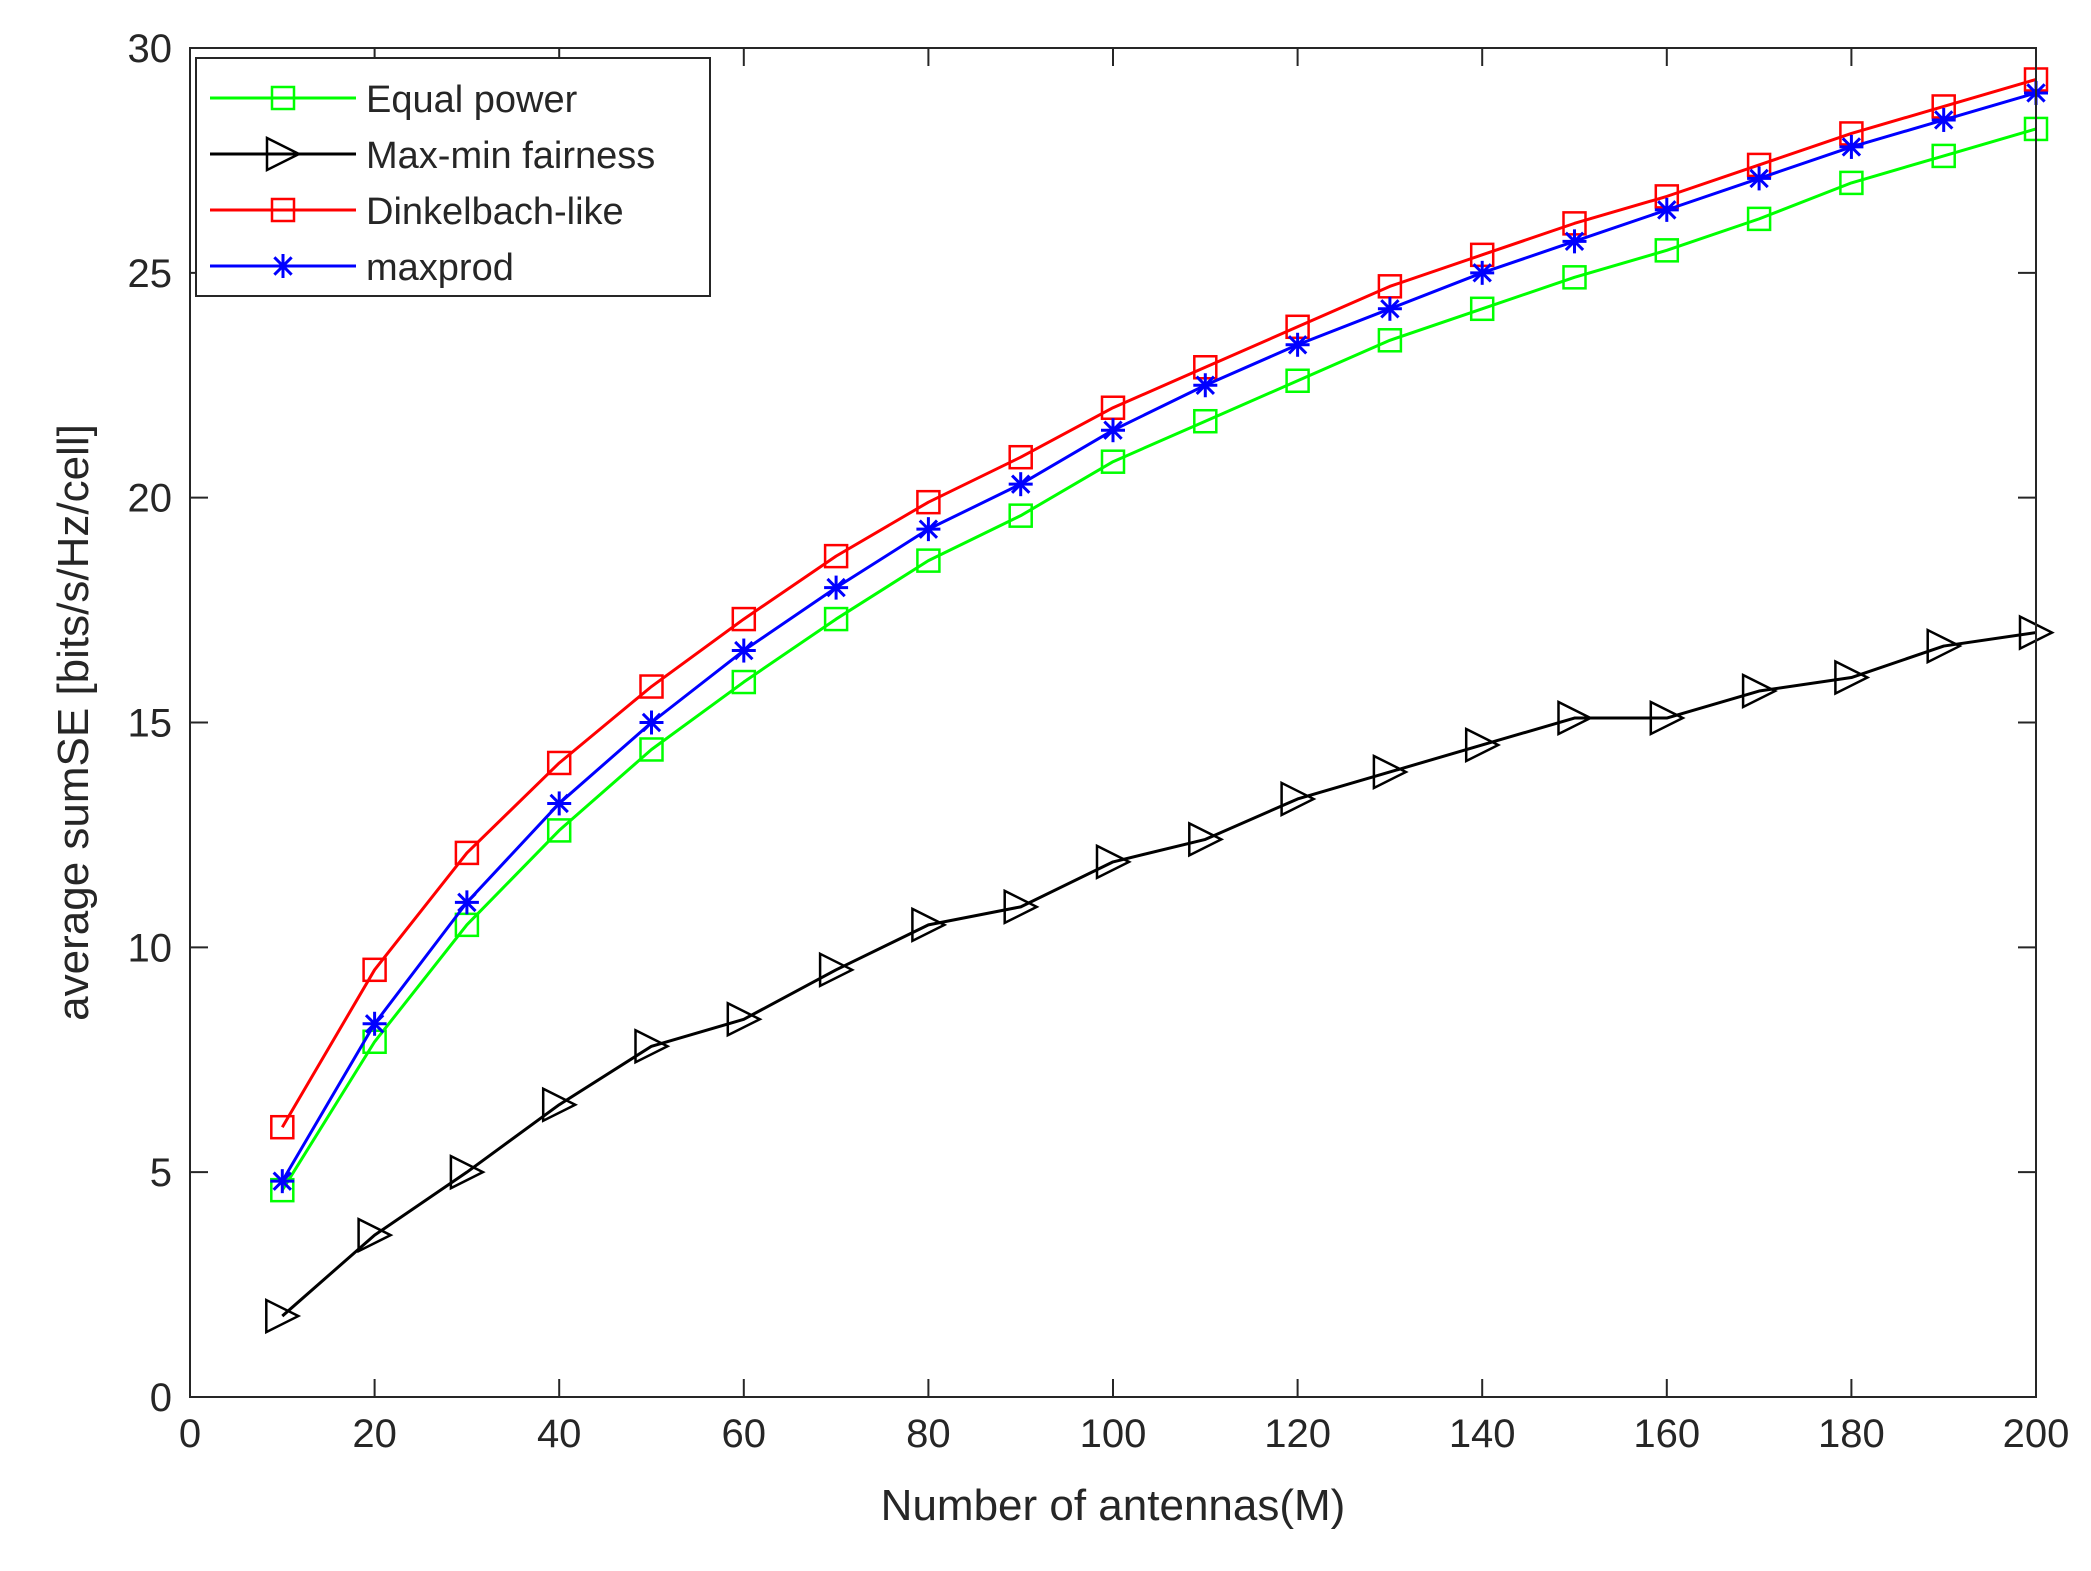 Image resolution: width=2091 pixels, height=1571 pixels. Describe the element at coordinates (510, 156) in the screenshot. I see `legend-label-1: Max-min fairness` at that location.